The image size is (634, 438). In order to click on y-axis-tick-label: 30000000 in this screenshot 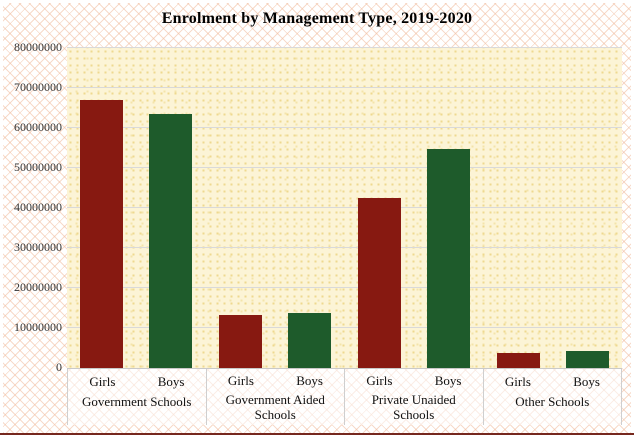, I will do `click(38, 247)`.